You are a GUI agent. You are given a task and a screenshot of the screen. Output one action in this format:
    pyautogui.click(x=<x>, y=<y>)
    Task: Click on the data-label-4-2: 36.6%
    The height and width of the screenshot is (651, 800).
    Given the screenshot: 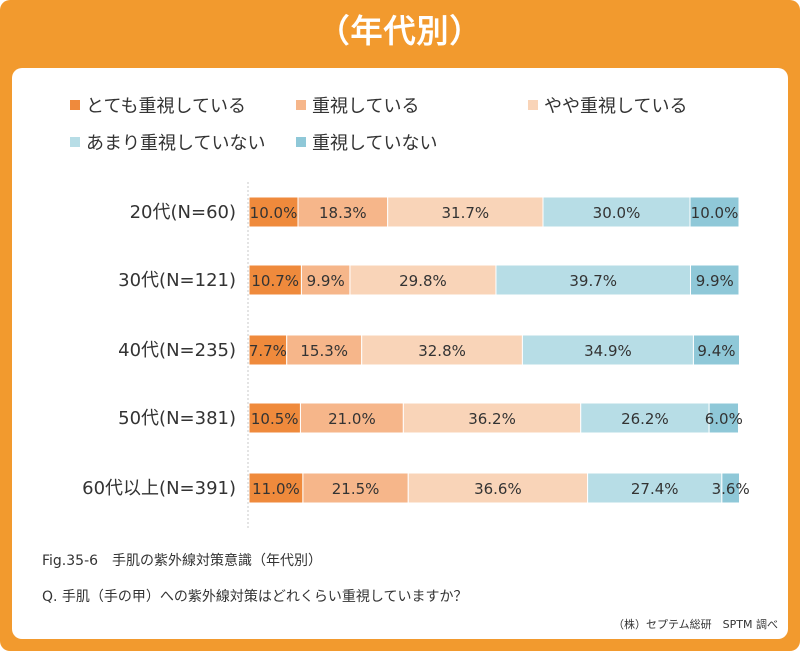 What is the action you would take?
    pyautogui.click(x=498, y=489)
    